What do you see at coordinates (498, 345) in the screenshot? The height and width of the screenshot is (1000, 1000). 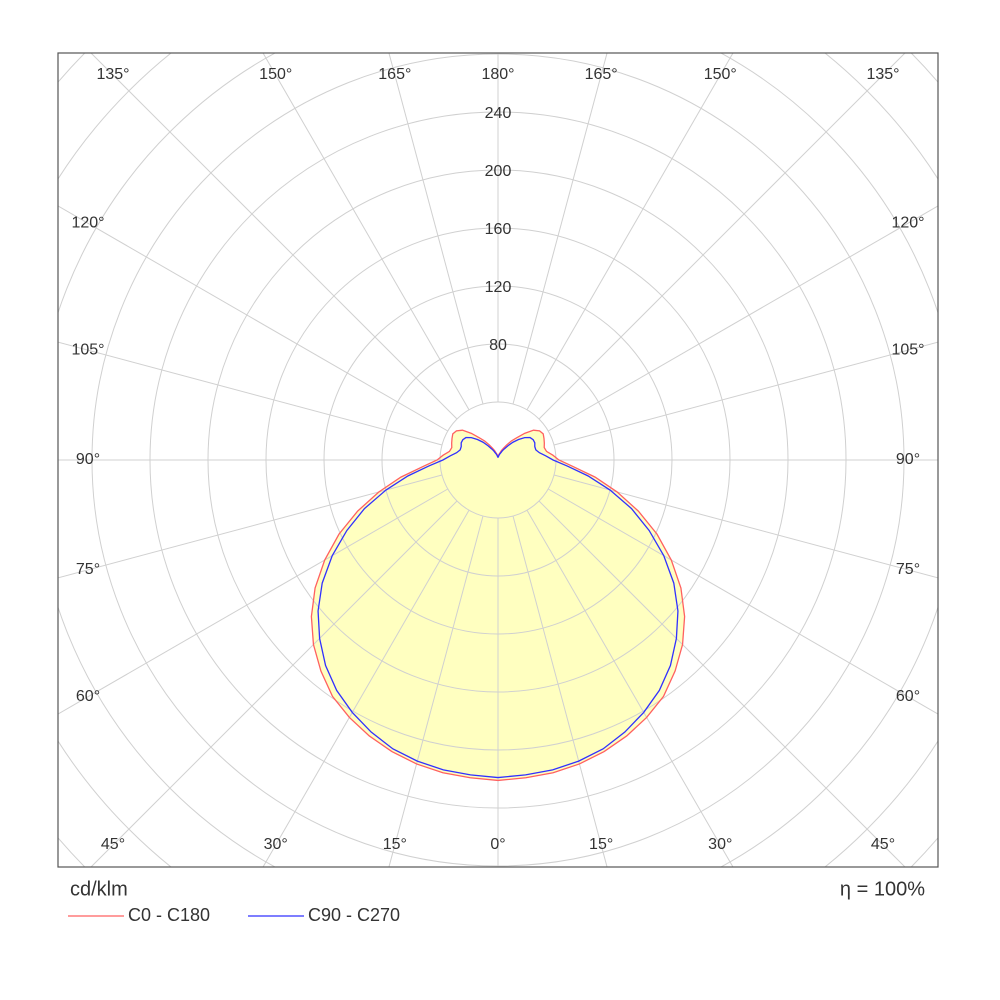 I see `r-tick-label: 80` at bounding box center [498, 345].